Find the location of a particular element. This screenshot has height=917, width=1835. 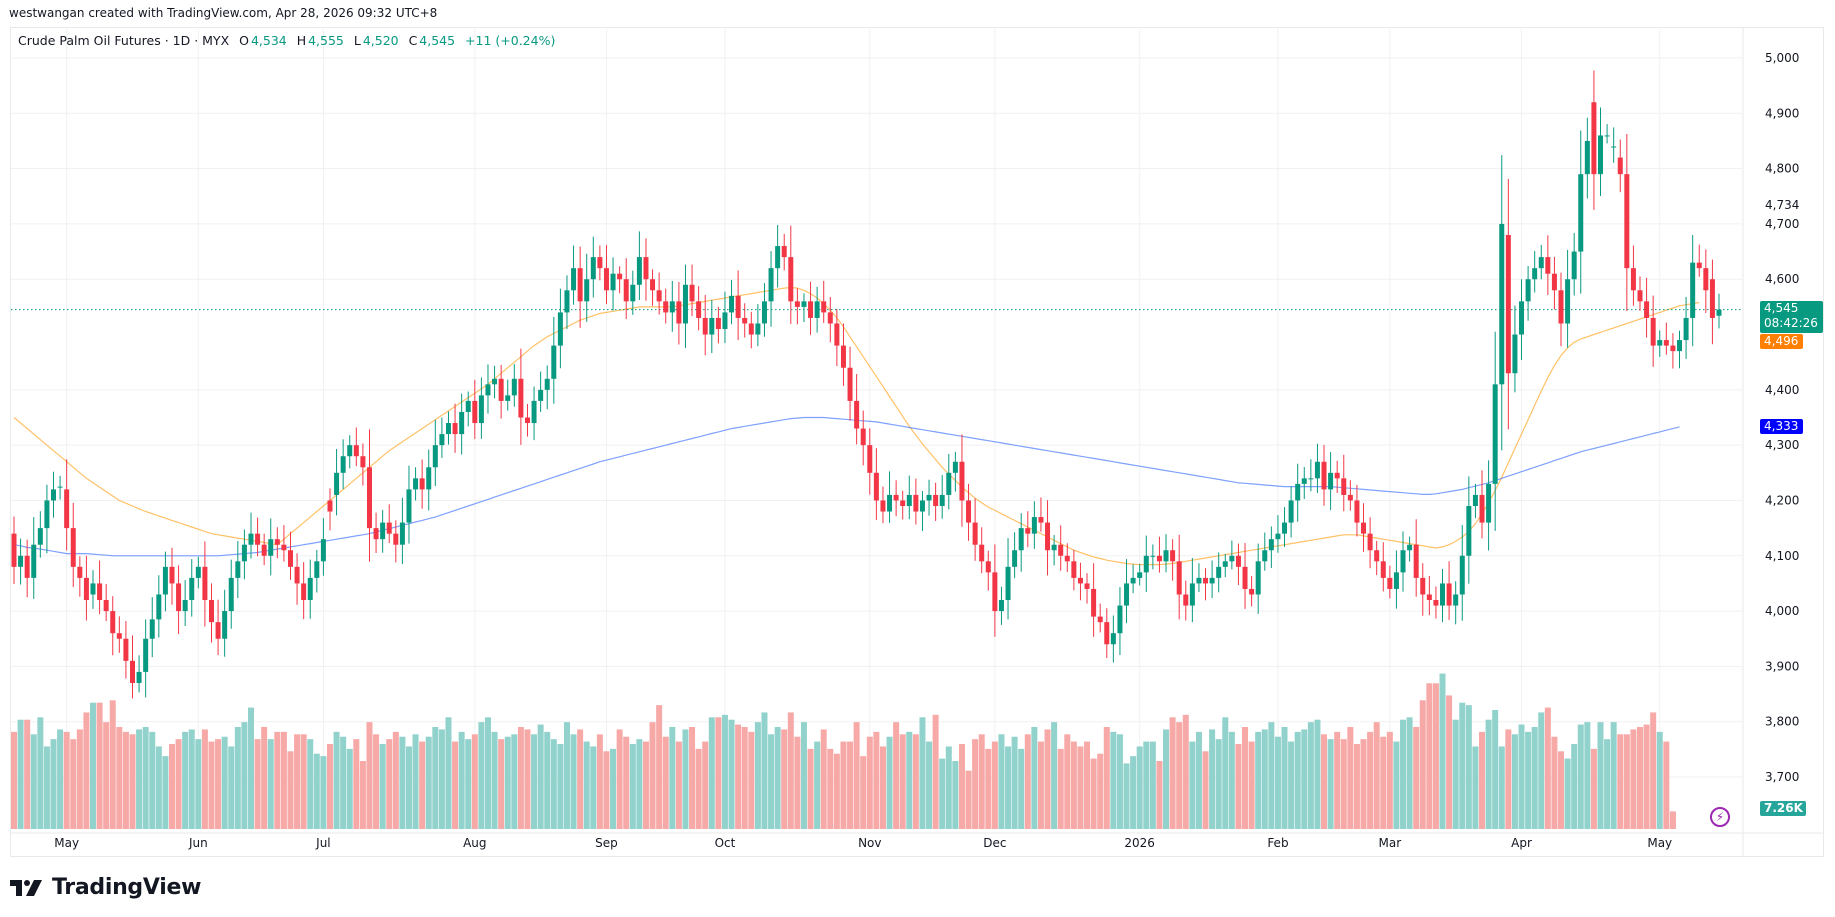

last-price-value: 4,545 is located at coordinates (1781, 308).